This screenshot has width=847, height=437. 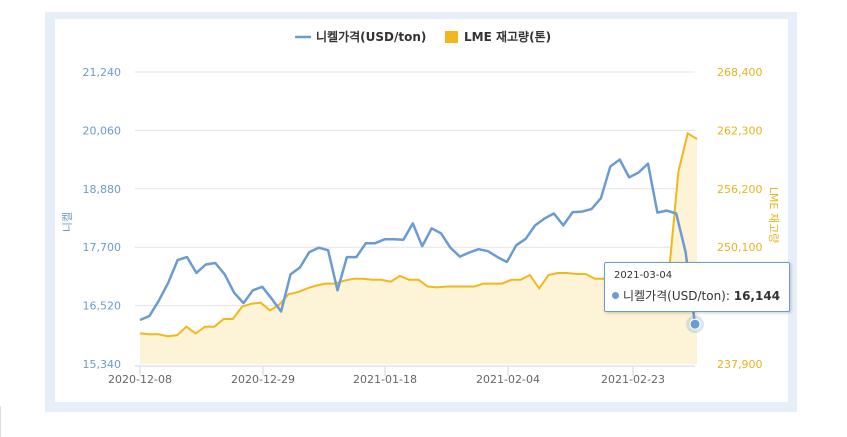 I want to click on left-axis-title: 니켈, so click(x=67, y=222).